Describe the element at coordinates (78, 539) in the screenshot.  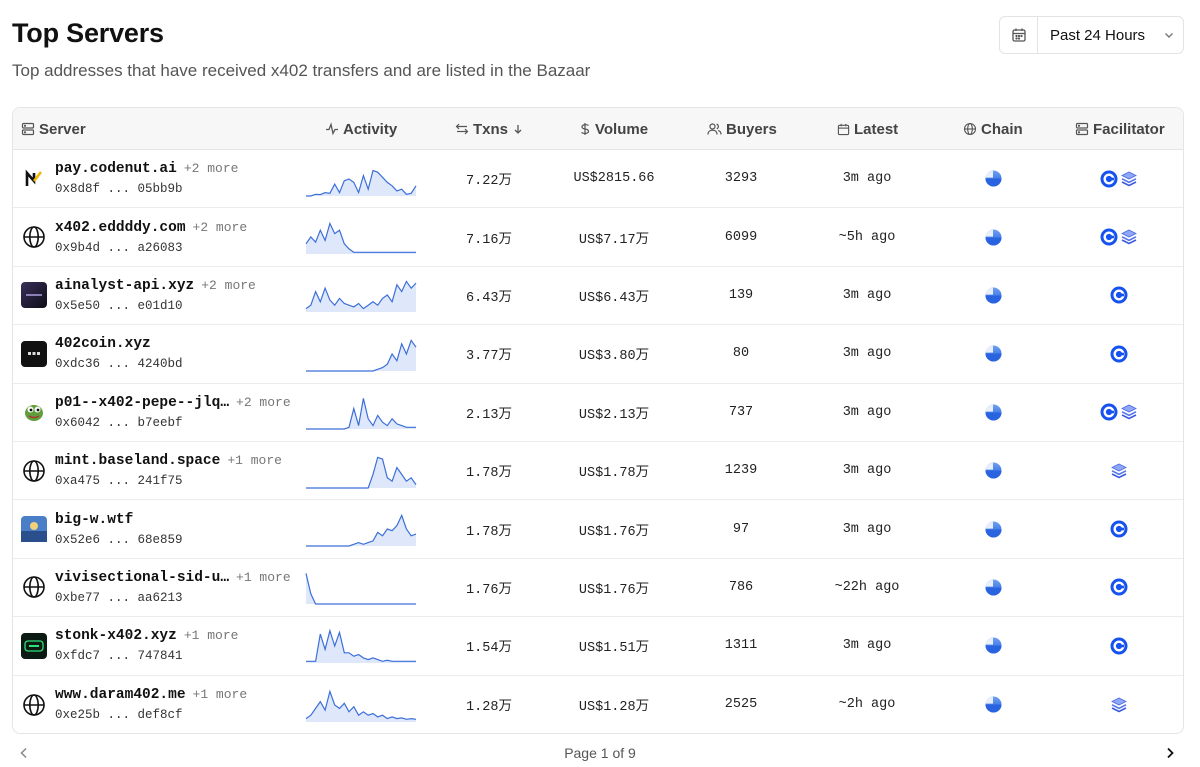
I see `address-start: 0x52e6` at that location.